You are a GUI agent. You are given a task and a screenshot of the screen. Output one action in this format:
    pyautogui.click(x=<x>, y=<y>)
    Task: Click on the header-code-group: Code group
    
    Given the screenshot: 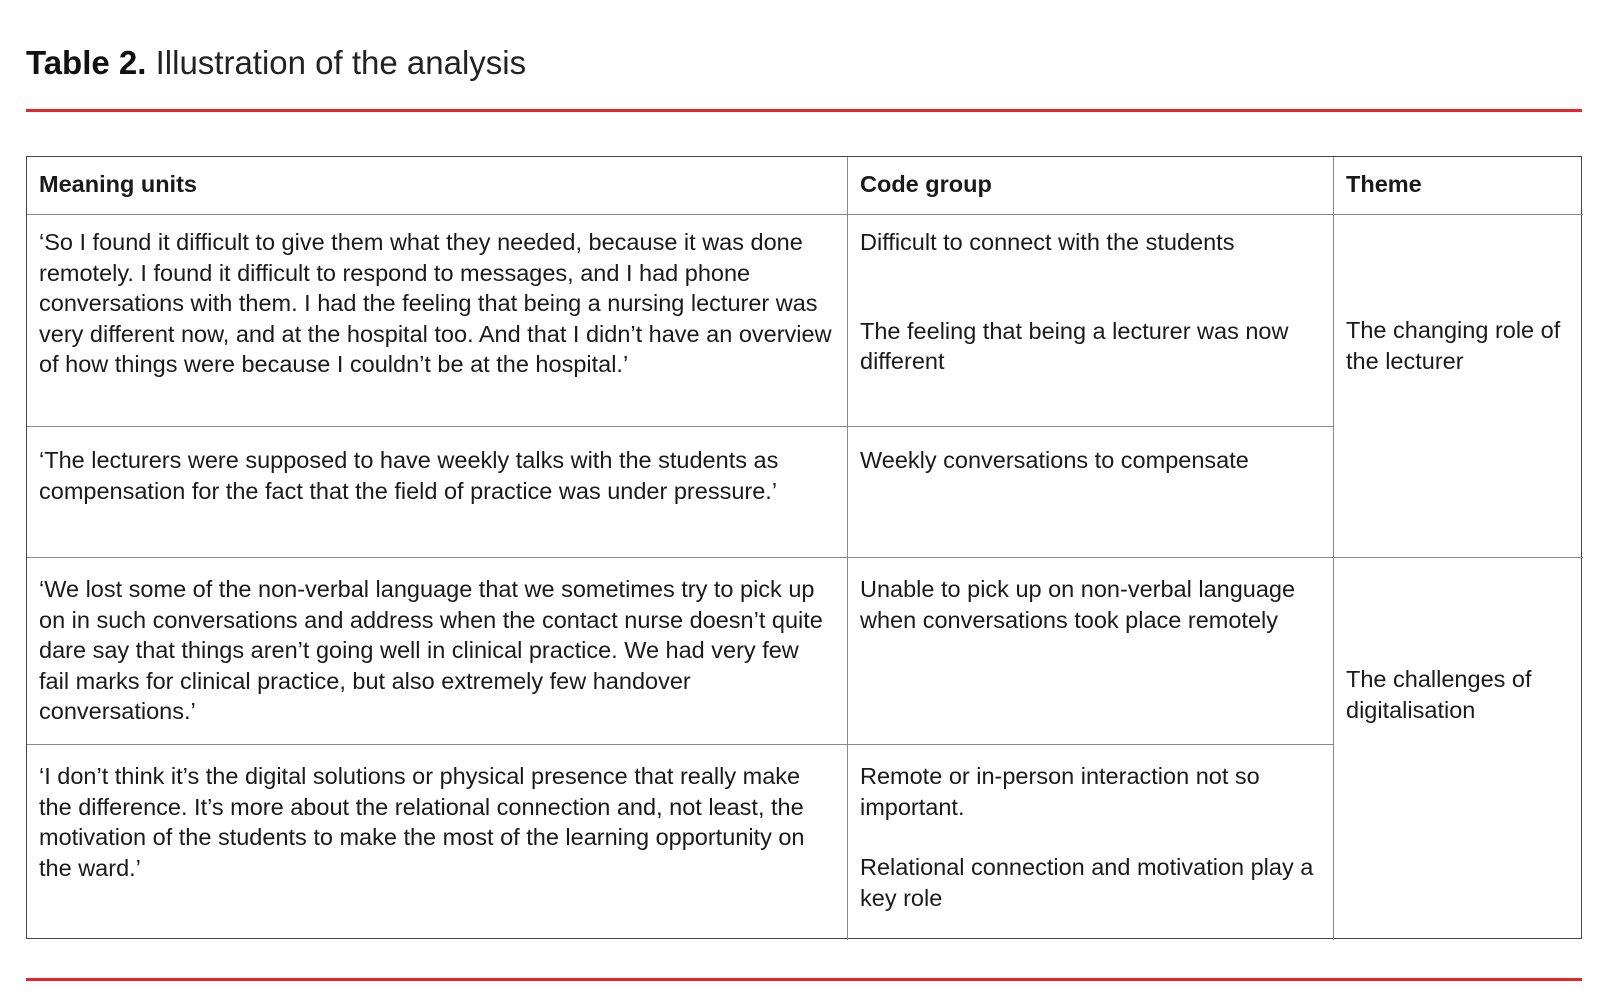 What is the action you would take?
    pyautogui.click(x=1091, y=186)
    